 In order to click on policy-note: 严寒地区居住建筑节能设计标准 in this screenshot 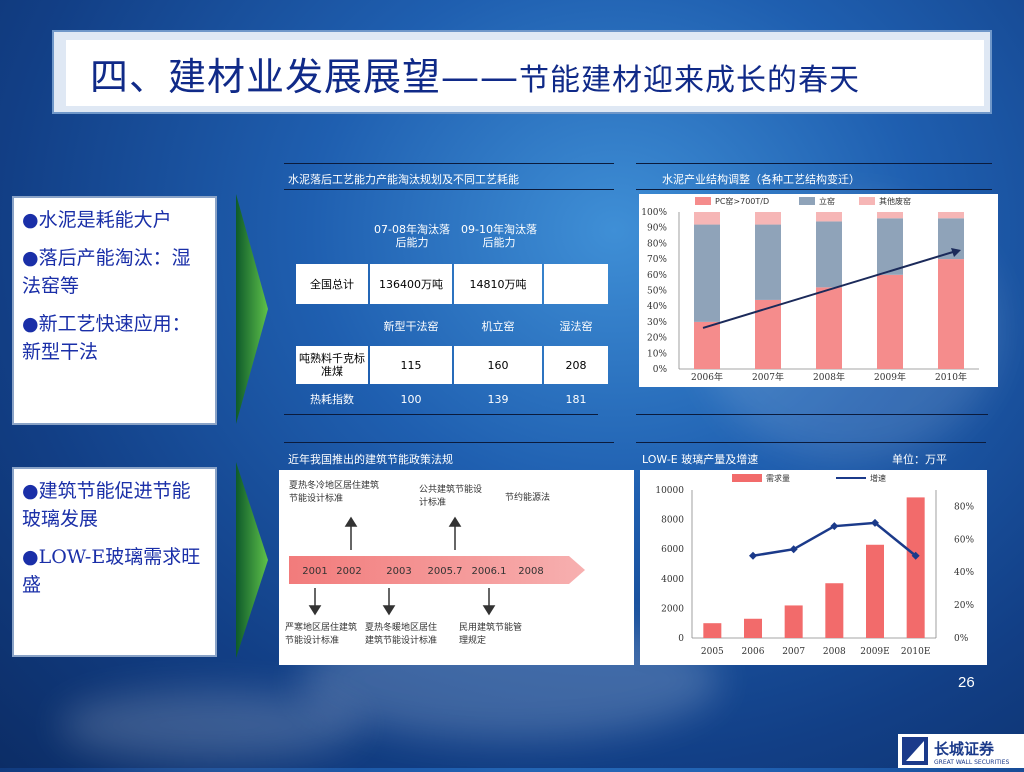, I will do `click(321, 634)`.